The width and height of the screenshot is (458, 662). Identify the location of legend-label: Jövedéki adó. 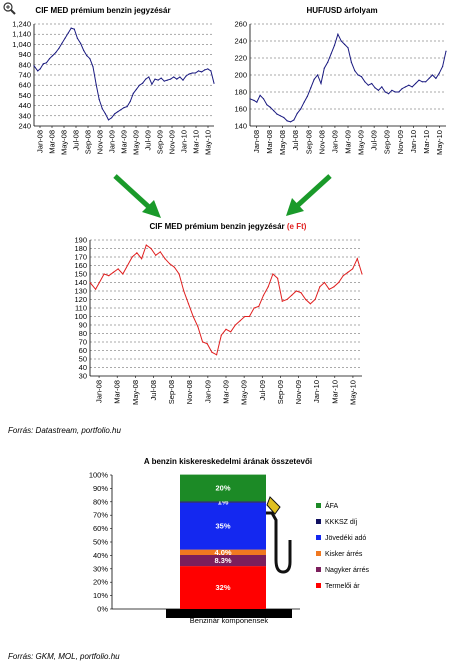
(345, 538).